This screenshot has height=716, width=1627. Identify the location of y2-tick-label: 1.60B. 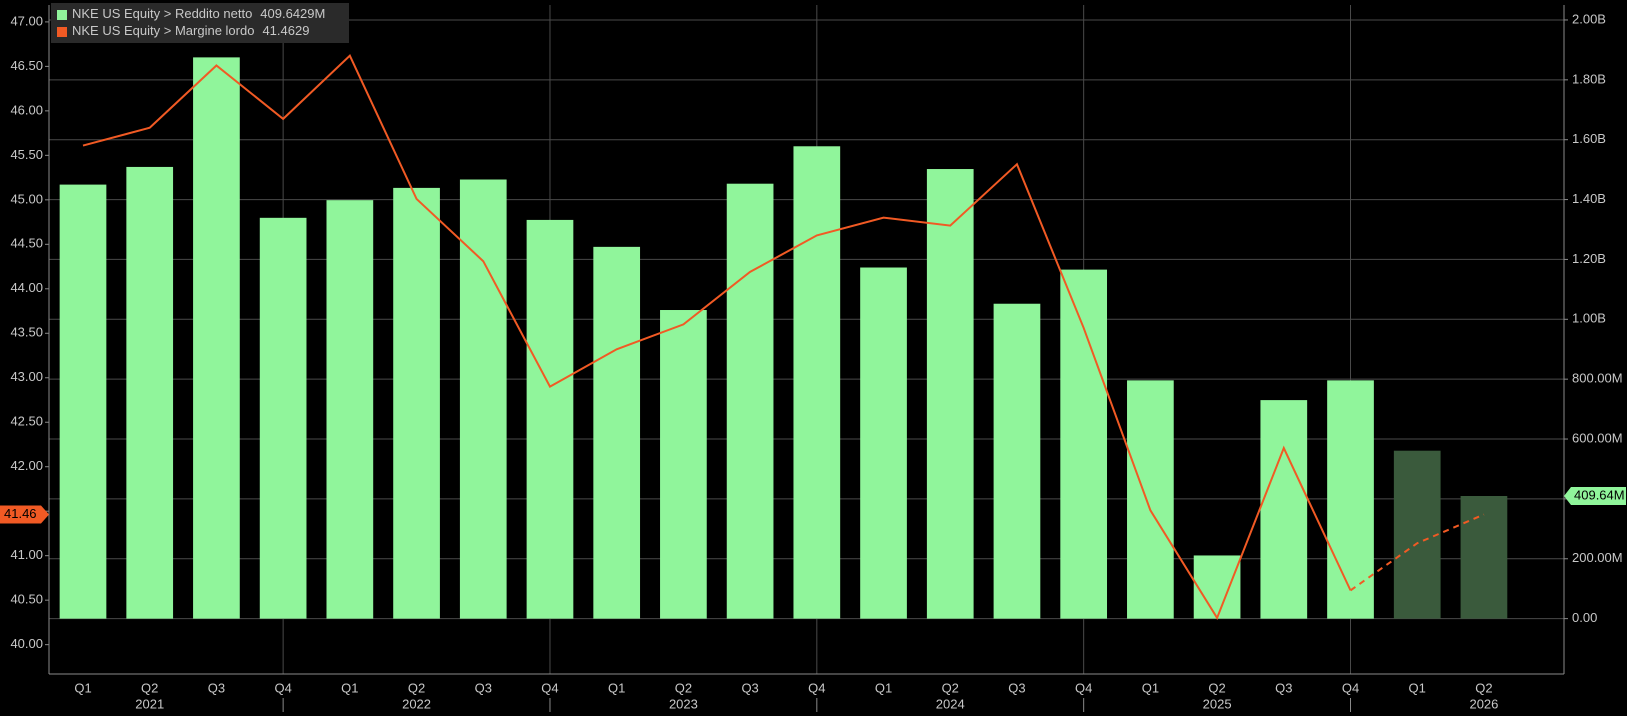
(1589, 138).